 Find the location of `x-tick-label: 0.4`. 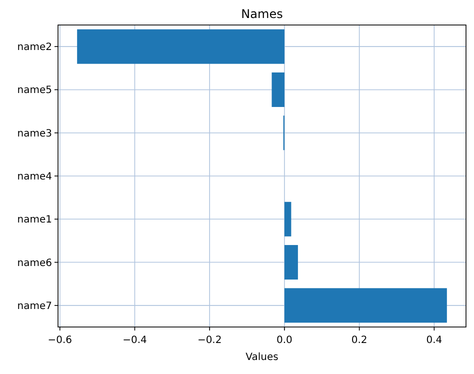

x-tick-label: 0.4 is located at coordinates (434, 340).